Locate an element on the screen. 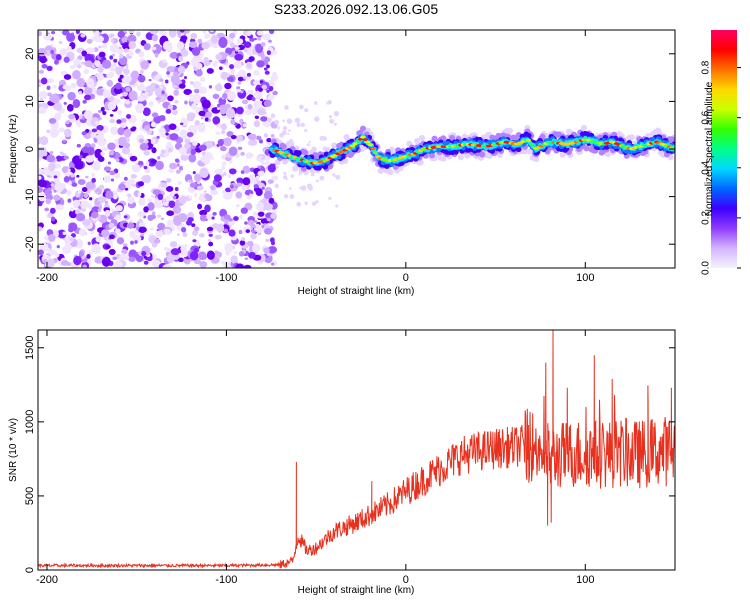 The image size is (750, 600). y-tick-label: 500 is located at coordinates (30, 496).